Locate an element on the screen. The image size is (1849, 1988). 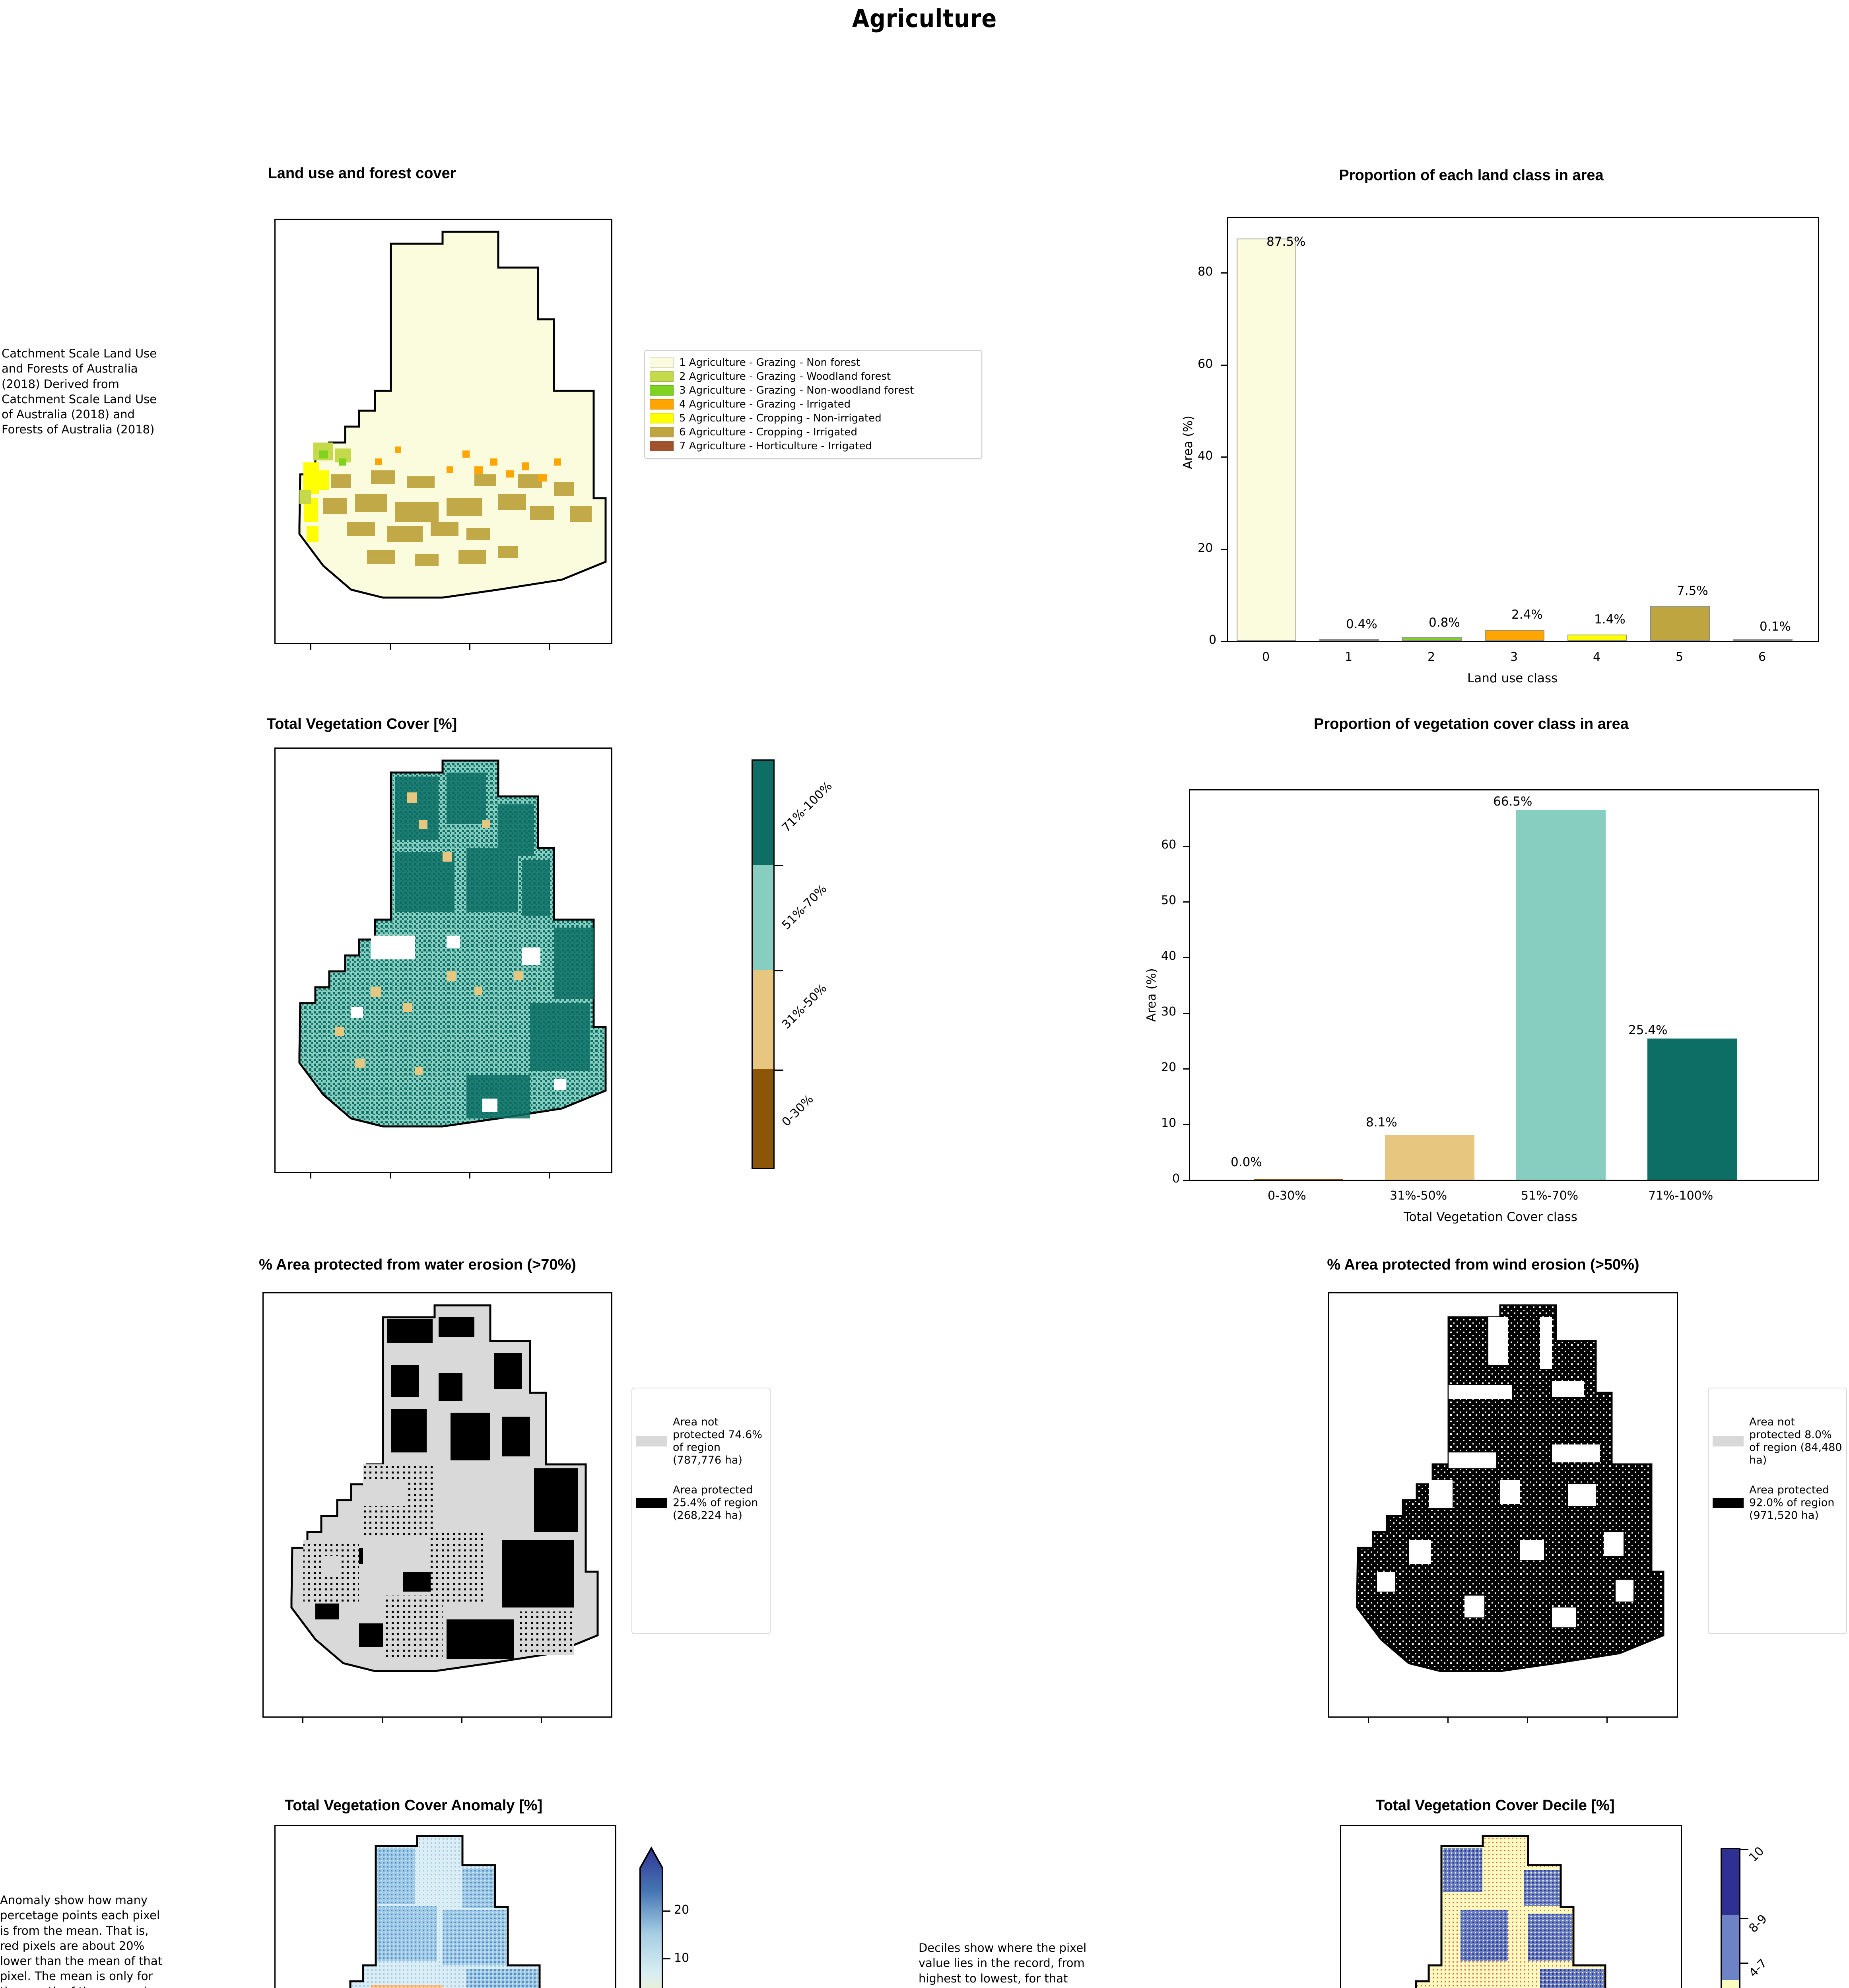
bar-value-4: 1.4% is located at coordinates (1610, 619).